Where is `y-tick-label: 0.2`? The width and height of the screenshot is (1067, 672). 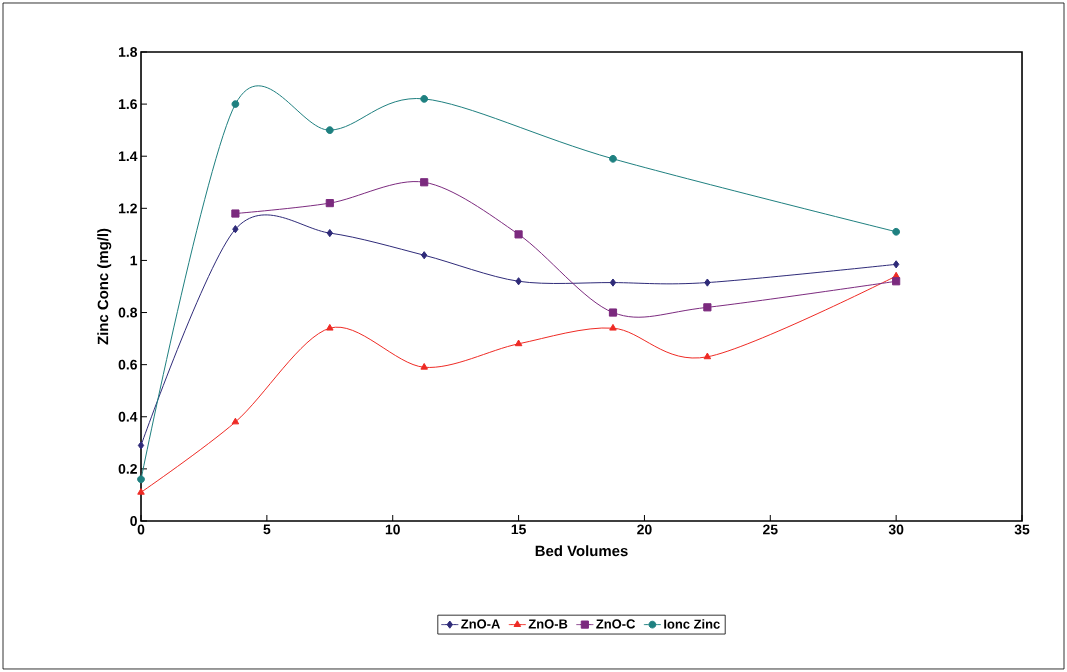 y-tick-label: 0.2 is located at coordinates (127, 468).